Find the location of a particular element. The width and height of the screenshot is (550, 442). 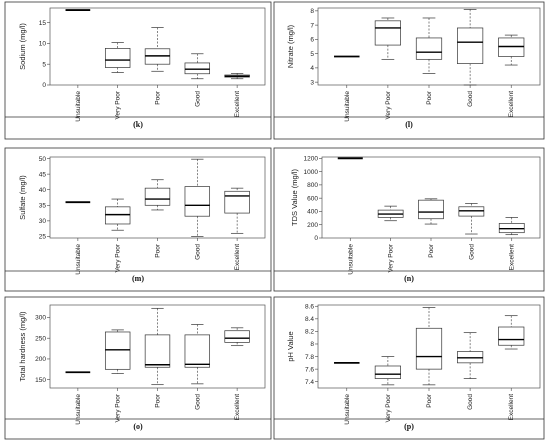

y-tick-label: 250 is located at coordinates (40, 338).